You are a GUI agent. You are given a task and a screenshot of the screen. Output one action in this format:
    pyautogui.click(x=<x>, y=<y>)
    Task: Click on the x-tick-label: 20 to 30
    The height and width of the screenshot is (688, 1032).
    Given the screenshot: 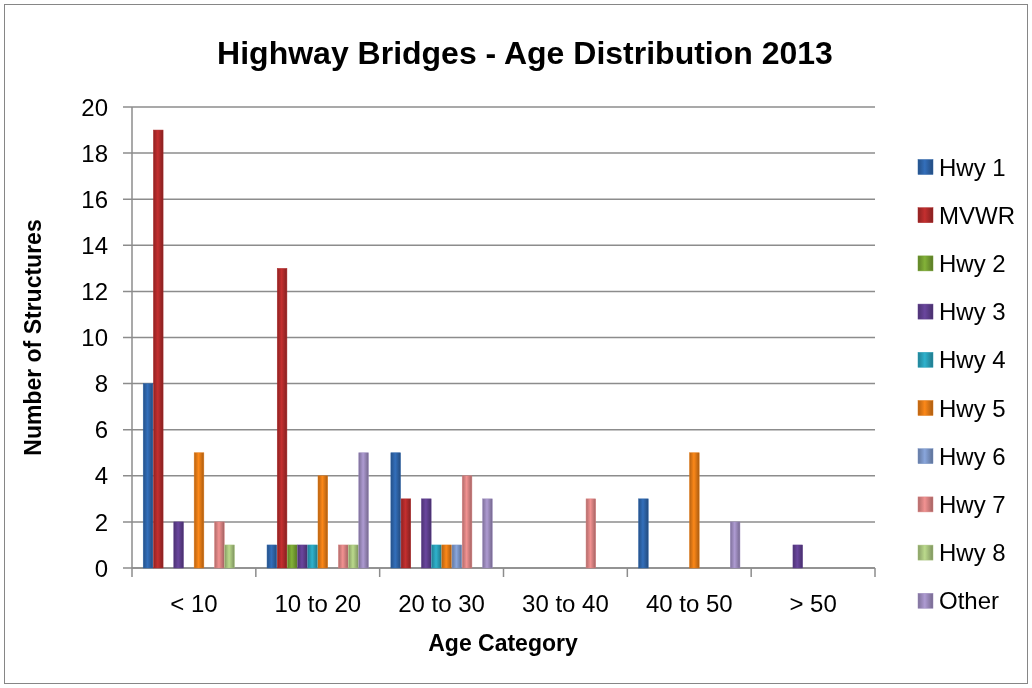 What is the action you would take?
    pyautogui.click(x=441, y=603)
    